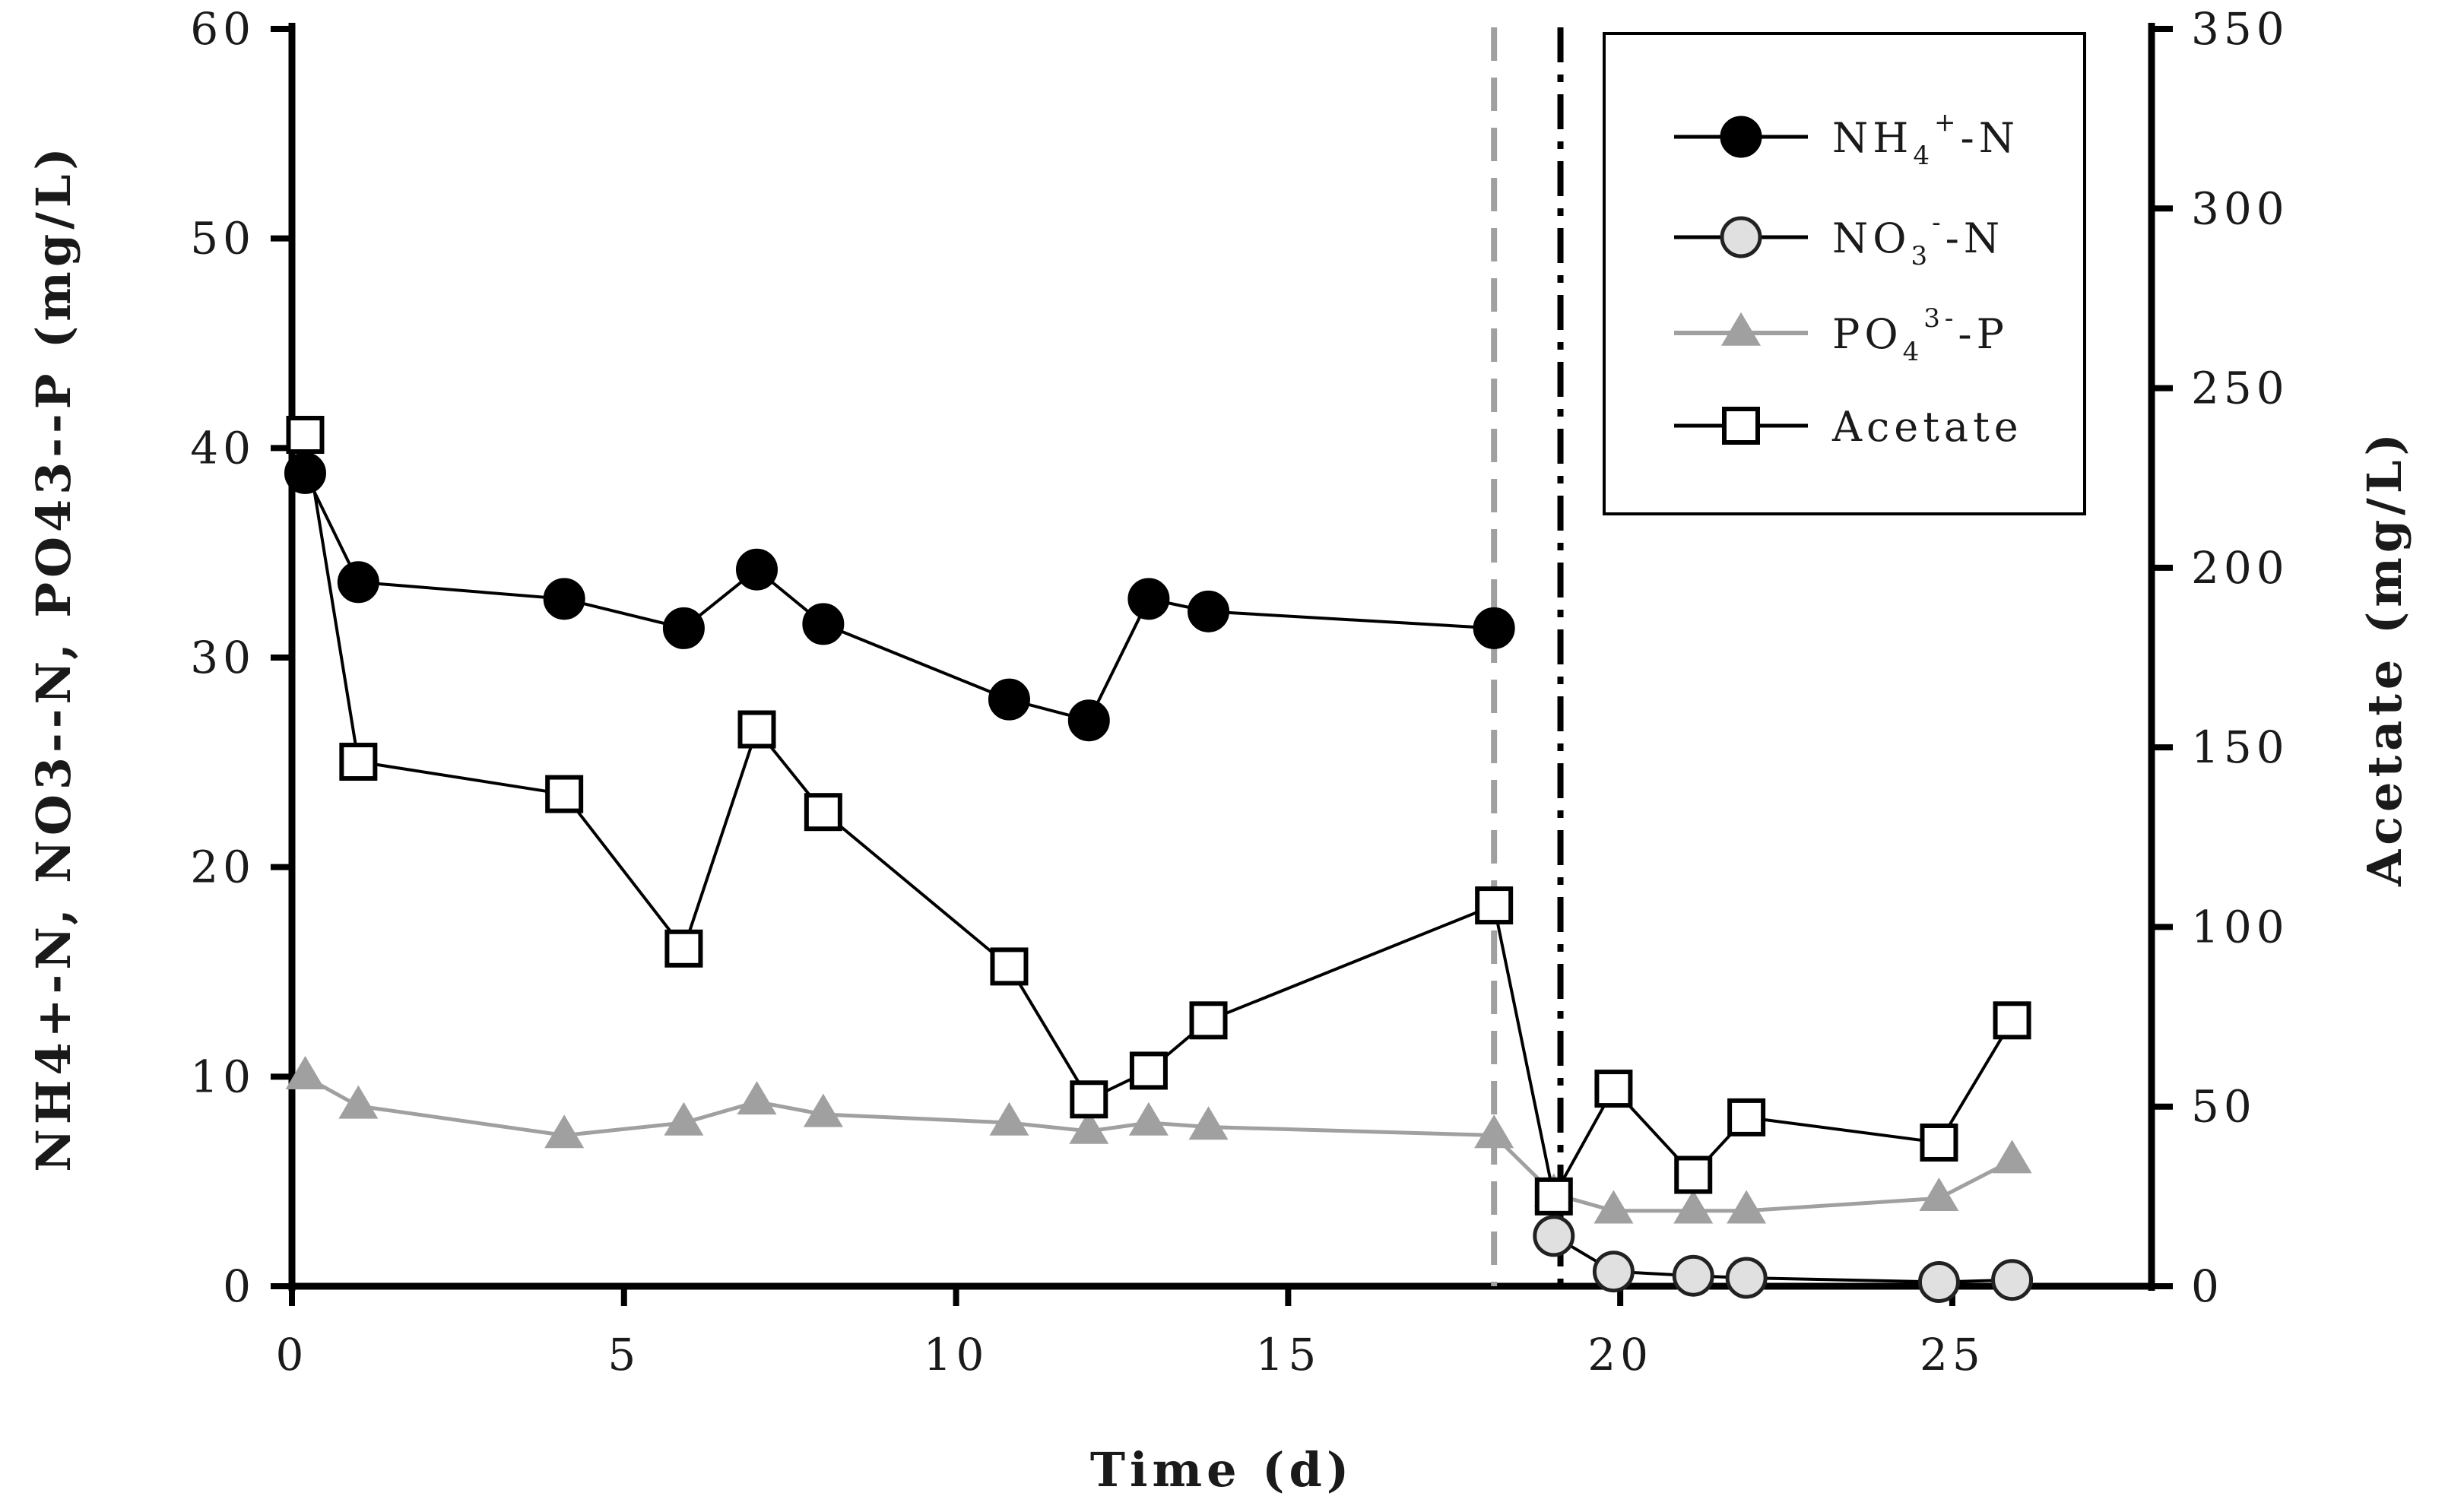 The height and width of the screenshot is (1512, 2445). Describe the element at coordinates (1288, 1354) in the screenshot. I see `x-tick-label: 15` at that location.